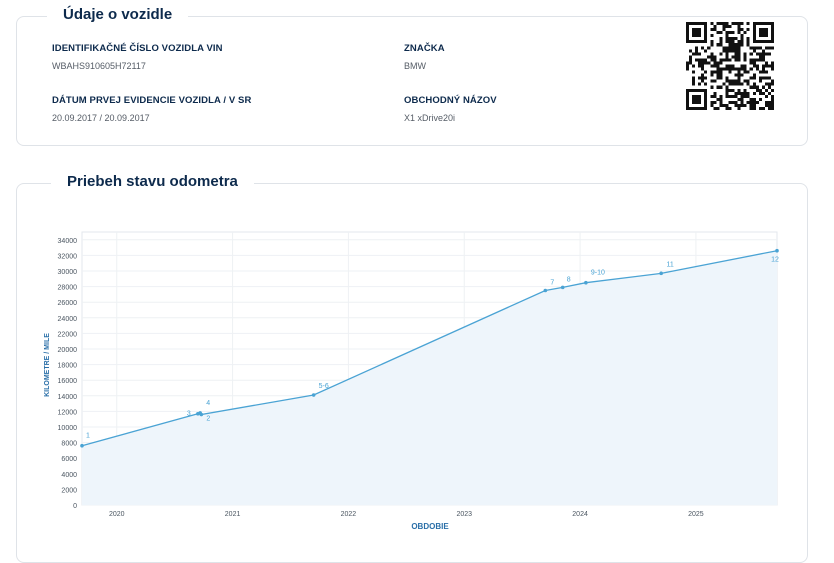  I want to click on y-tick-label: 6000, so click(69, 459).